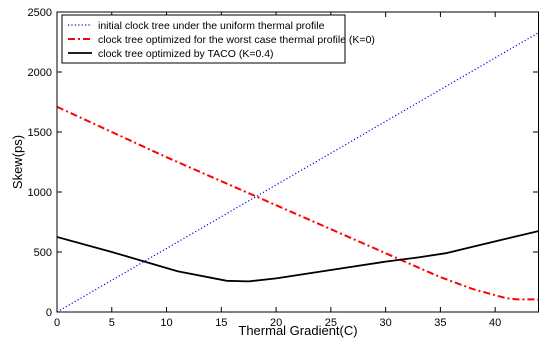  I want to click on y-tick-label: 500, so click(43, 253).